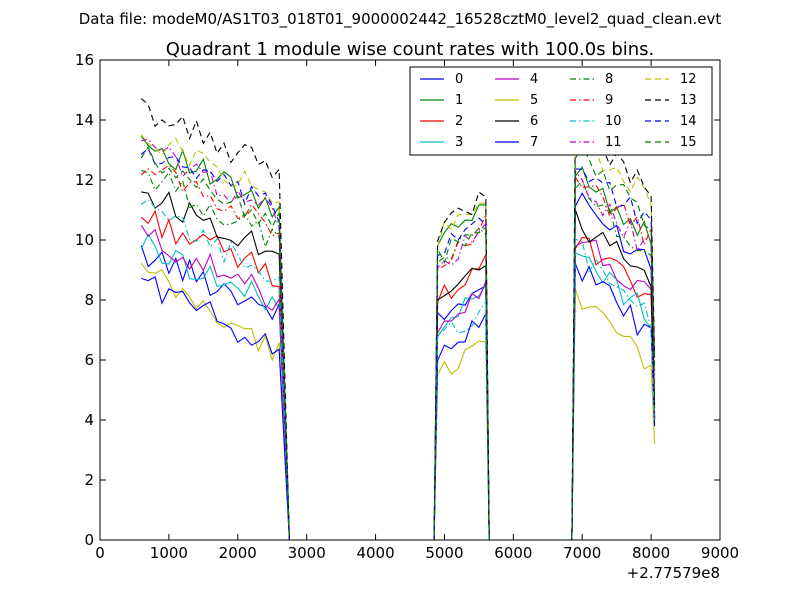 The width and height of the screenshot is (800, 604). I want to click on x-tick-label: 0, so click(100, 553).